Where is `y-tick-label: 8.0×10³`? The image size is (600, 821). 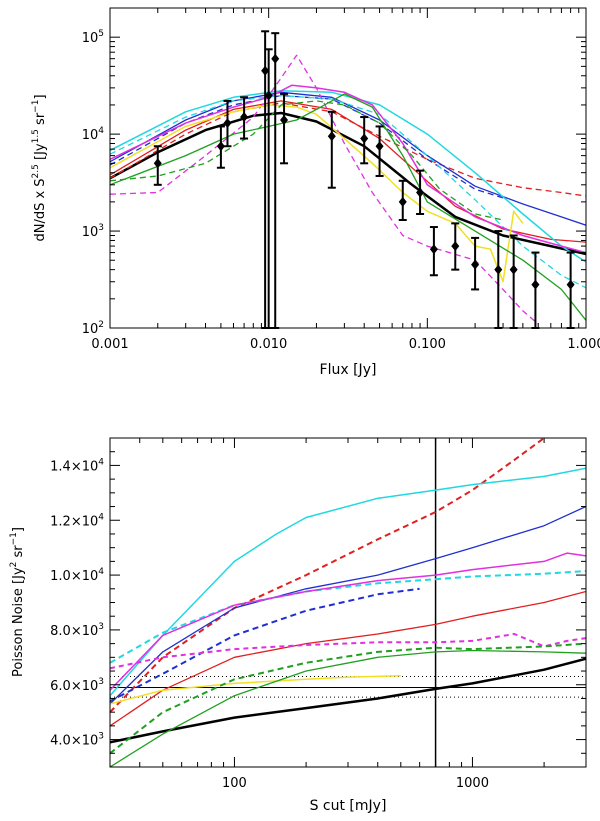 y-tick-label: 8.0×10³ is located at coordinates (77, 630).